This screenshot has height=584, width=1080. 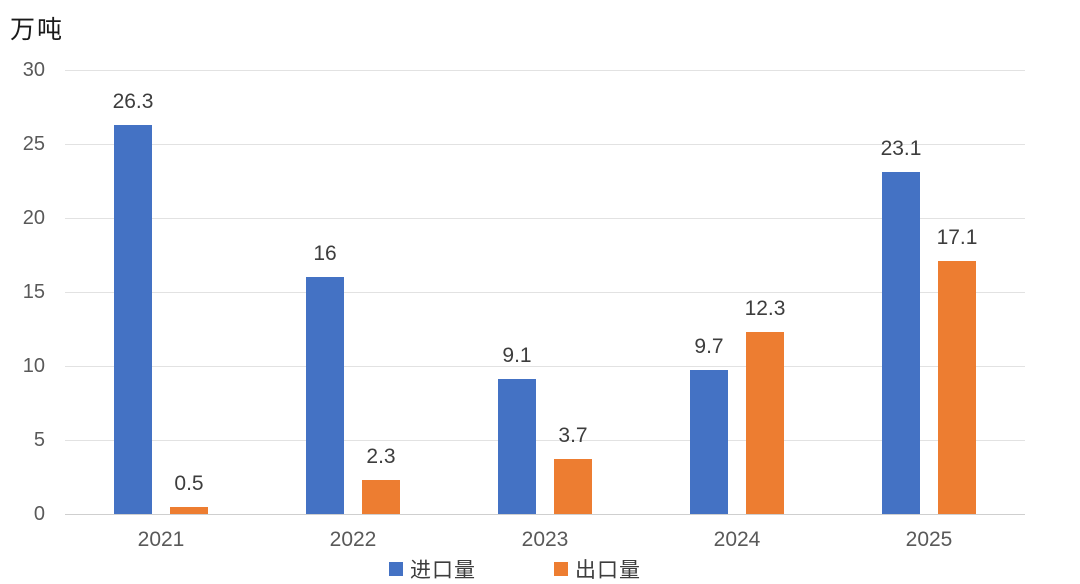 What do you see at coordinates (39, 514) in the screenshot?
I see `y-tick-label-0: 0` at bounding box center [39, 514].